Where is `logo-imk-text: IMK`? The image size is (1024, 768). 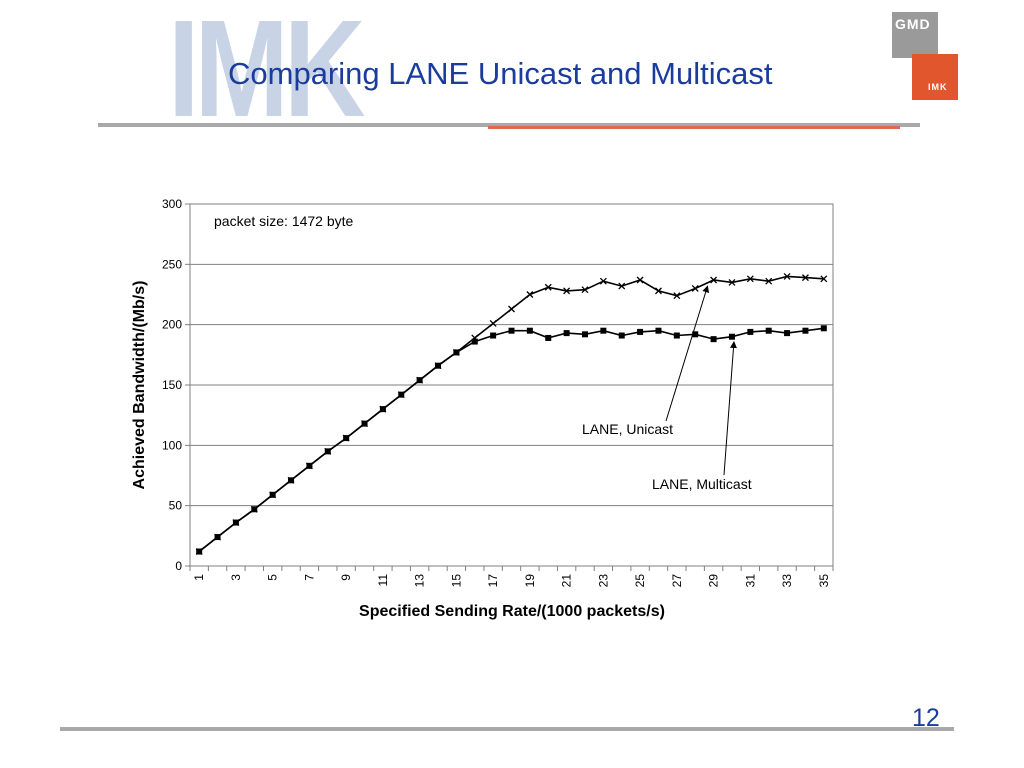 logo-imk-text: IMK is located at coordinates (938, 87).